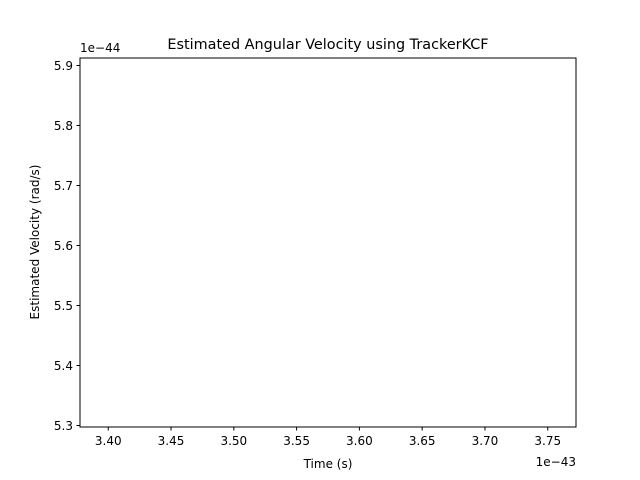 Image resolution: width=640 pixels, height=480 pixels. I want to click on x-tick-label: 3.70, so click(485, 441).